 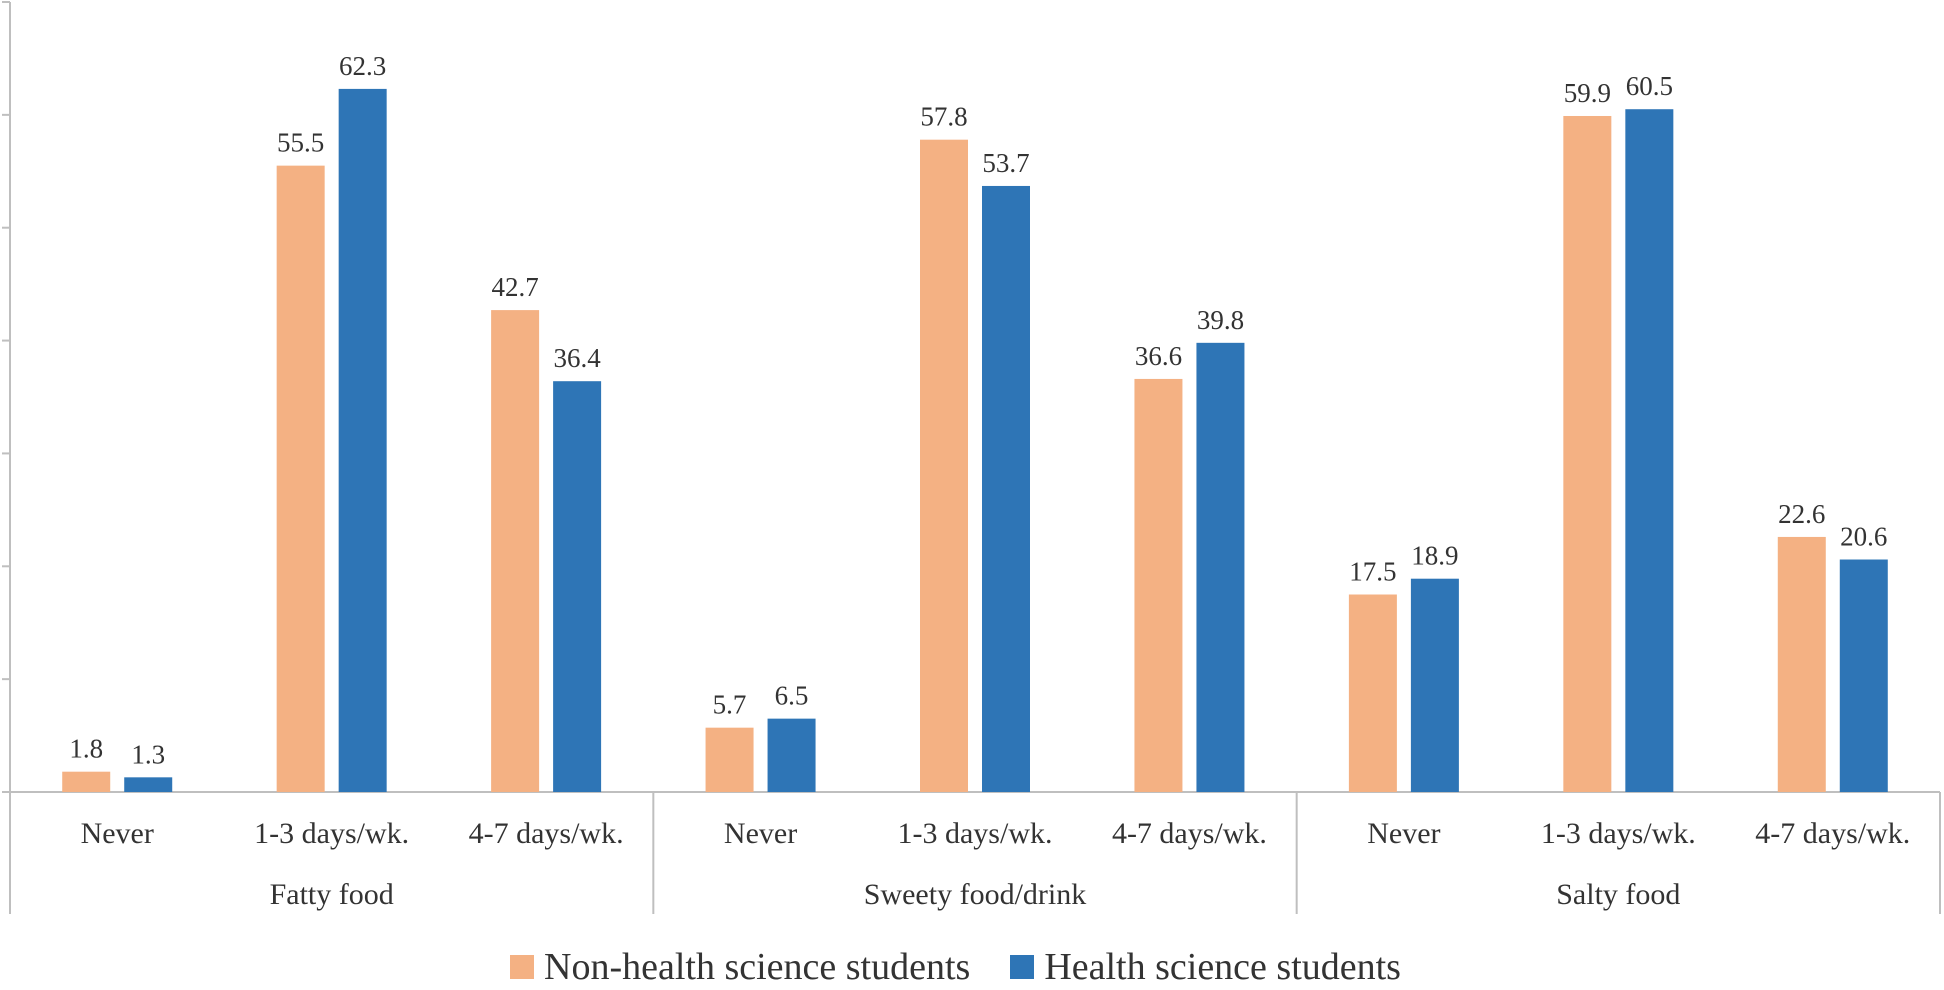 I want to click on x-group-label: Fatty food, so click(x=332, y=894).